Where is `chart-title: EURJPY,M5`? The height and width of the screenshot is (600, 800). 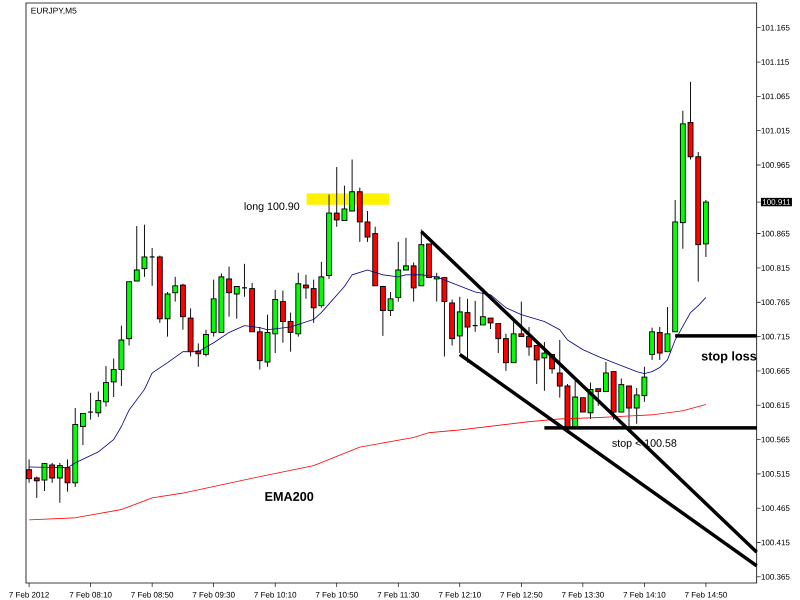
chart-title: EURJPY,M5 is located at coordinates (53, 11).